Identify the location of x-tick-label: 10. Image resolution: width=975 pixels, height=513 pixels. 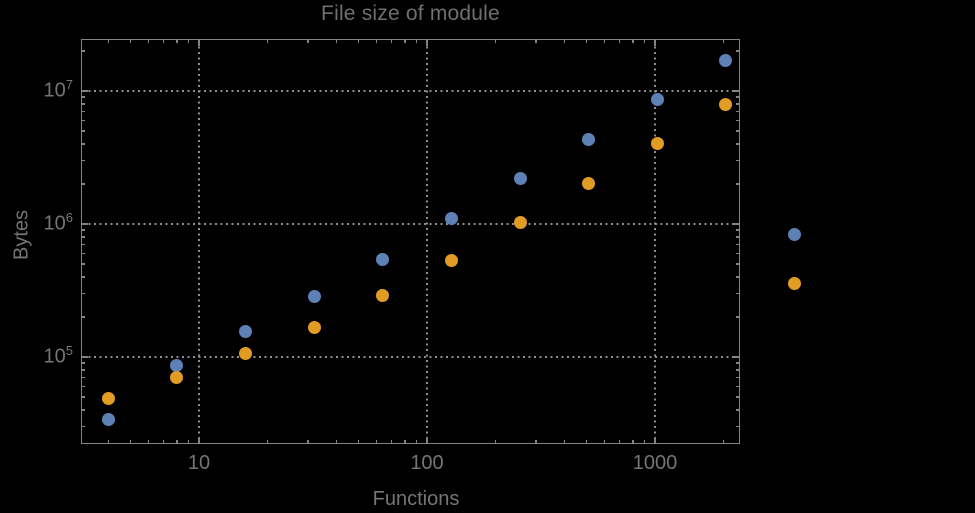
(199, 463).